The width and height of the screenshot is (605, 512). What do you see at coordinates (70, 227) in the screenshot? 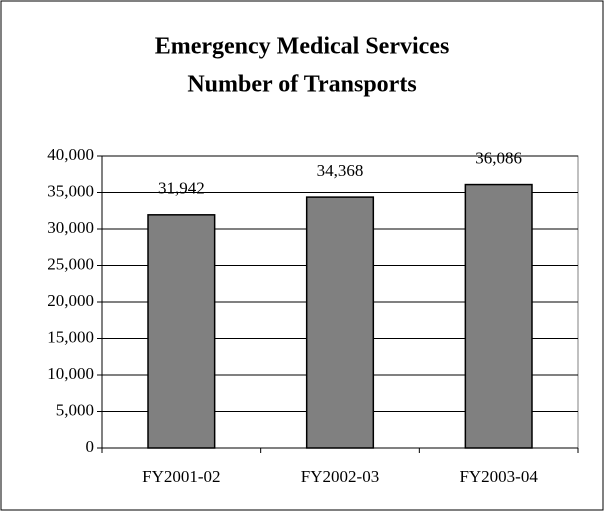
I see `y-tick-label: 30,000` at bounding box center [70, 227].